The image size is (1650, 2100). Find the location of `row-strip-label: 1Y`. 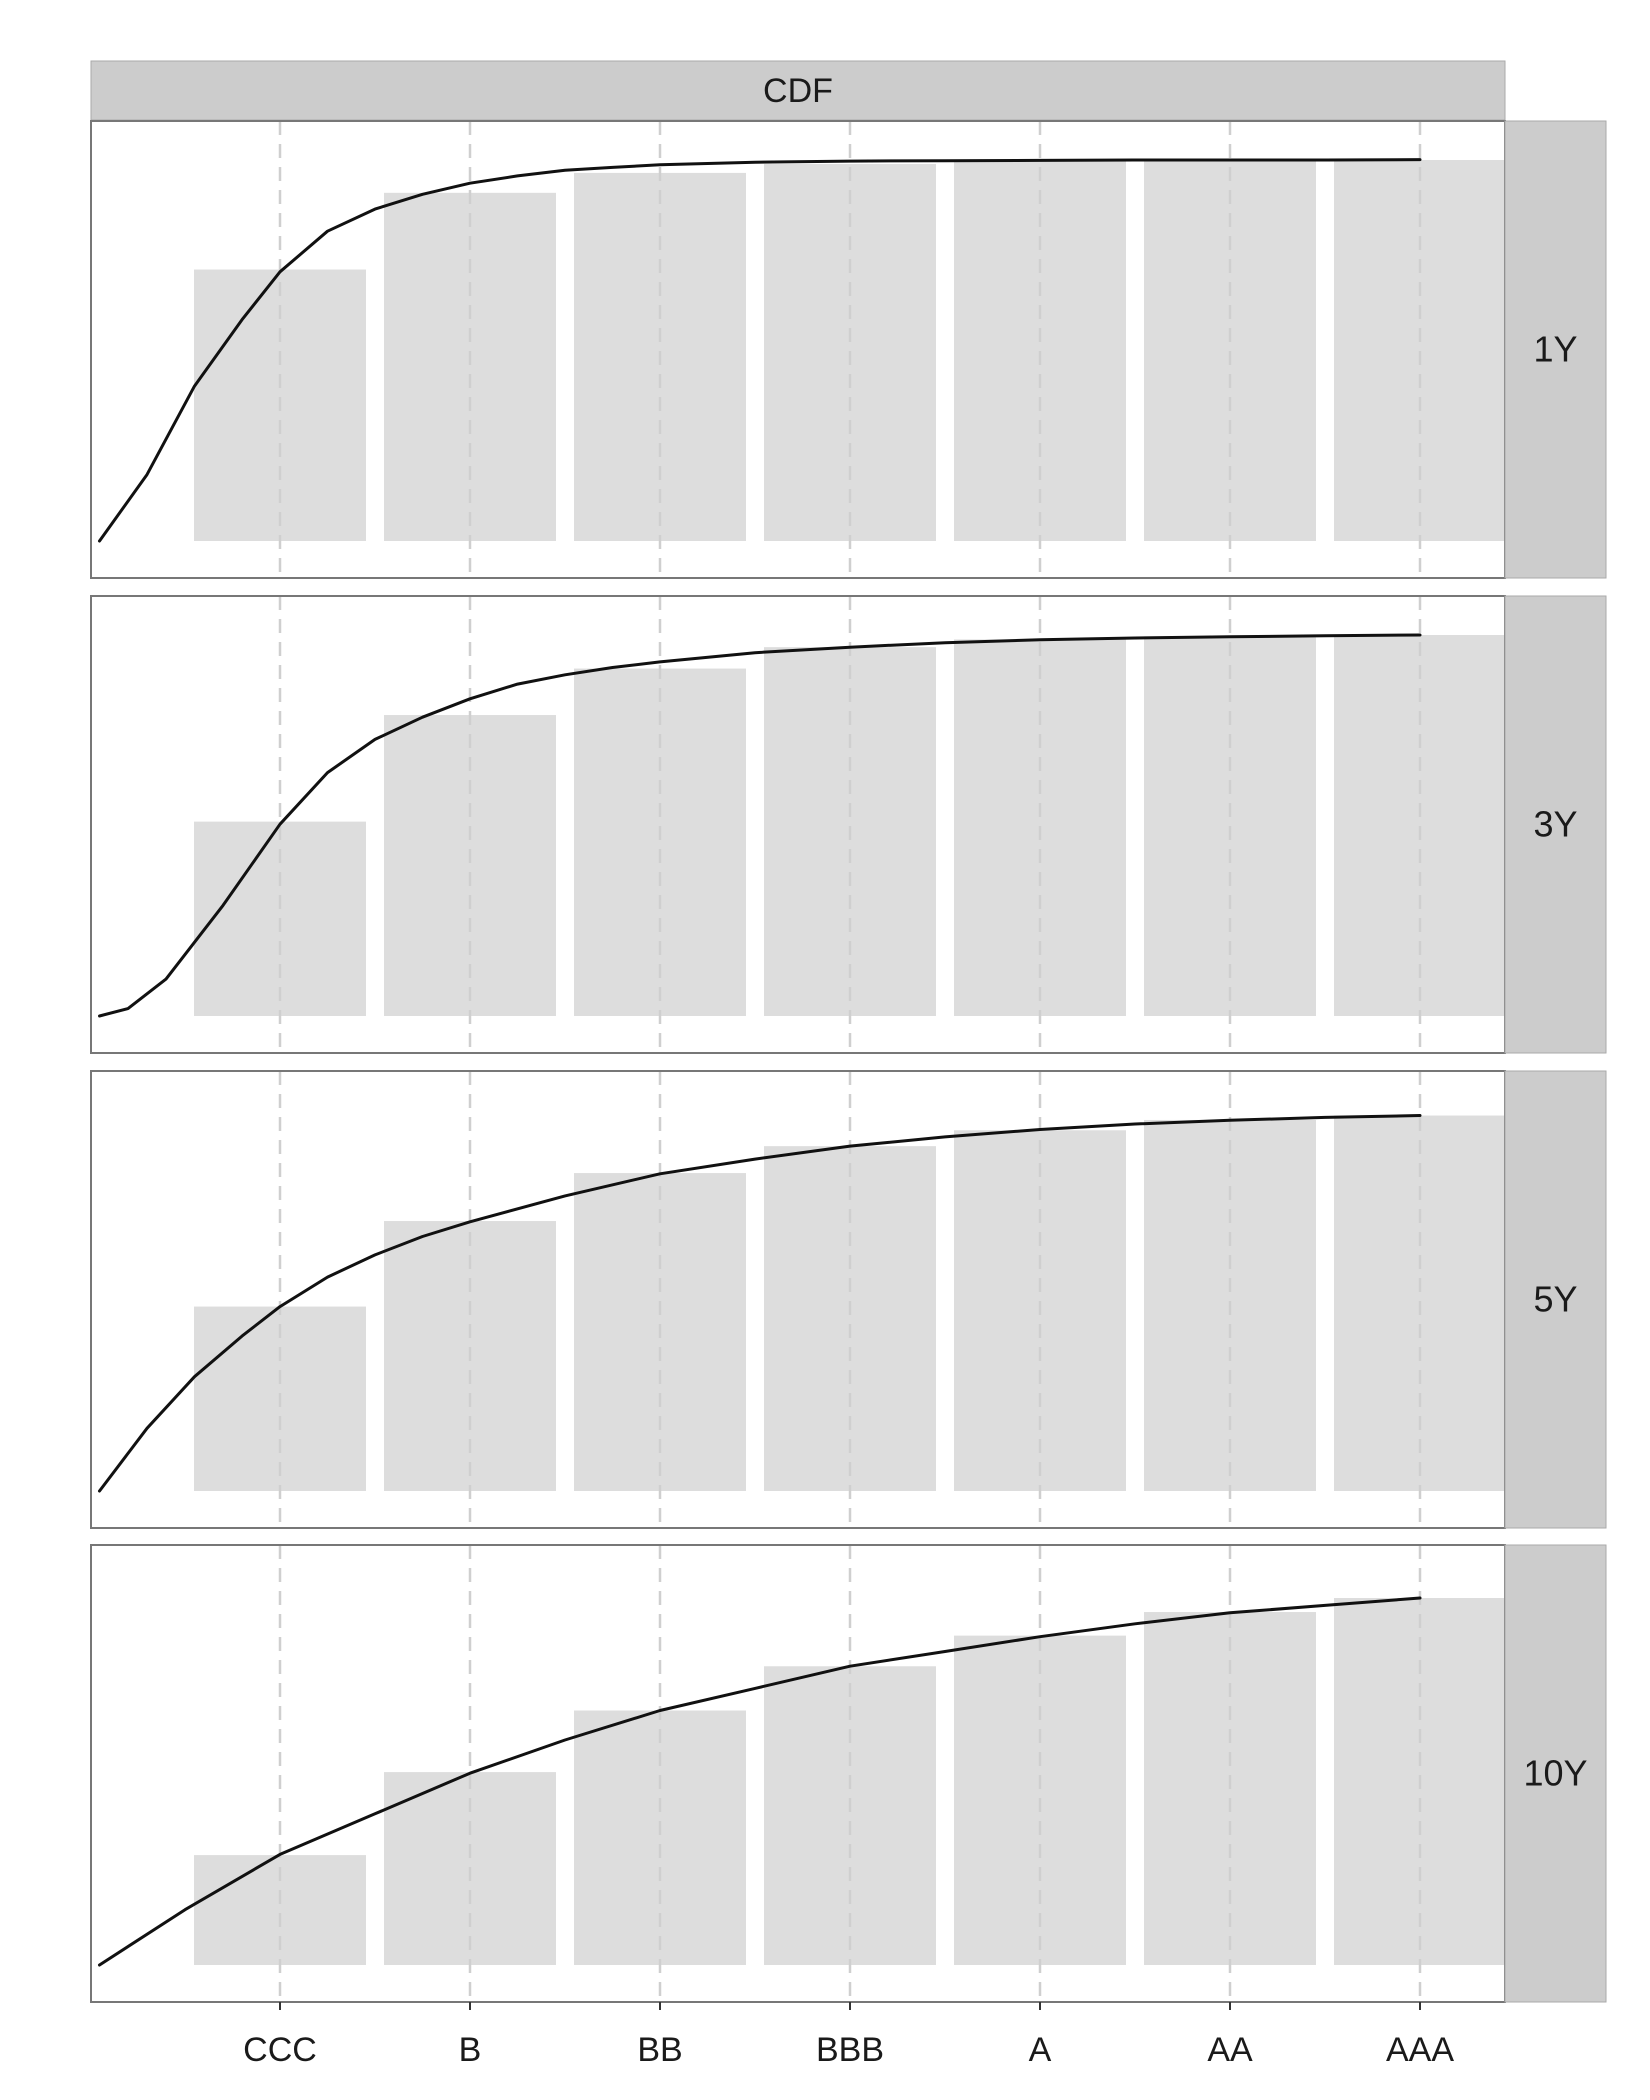

row-strip-label: 1Y is located at coordinates (1555, 349).